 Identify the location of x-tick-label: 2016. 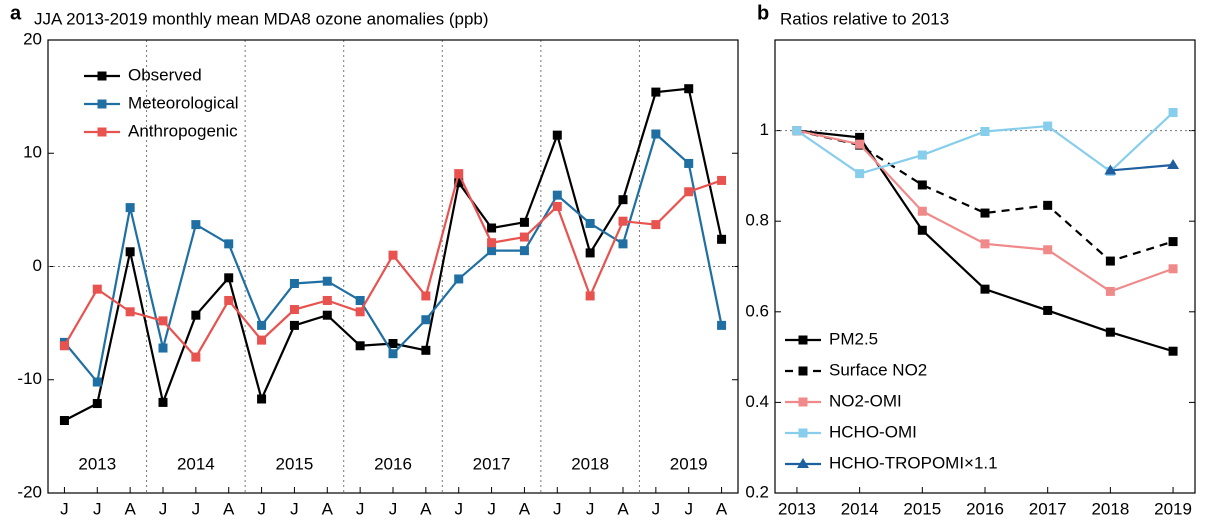
(985, 508).